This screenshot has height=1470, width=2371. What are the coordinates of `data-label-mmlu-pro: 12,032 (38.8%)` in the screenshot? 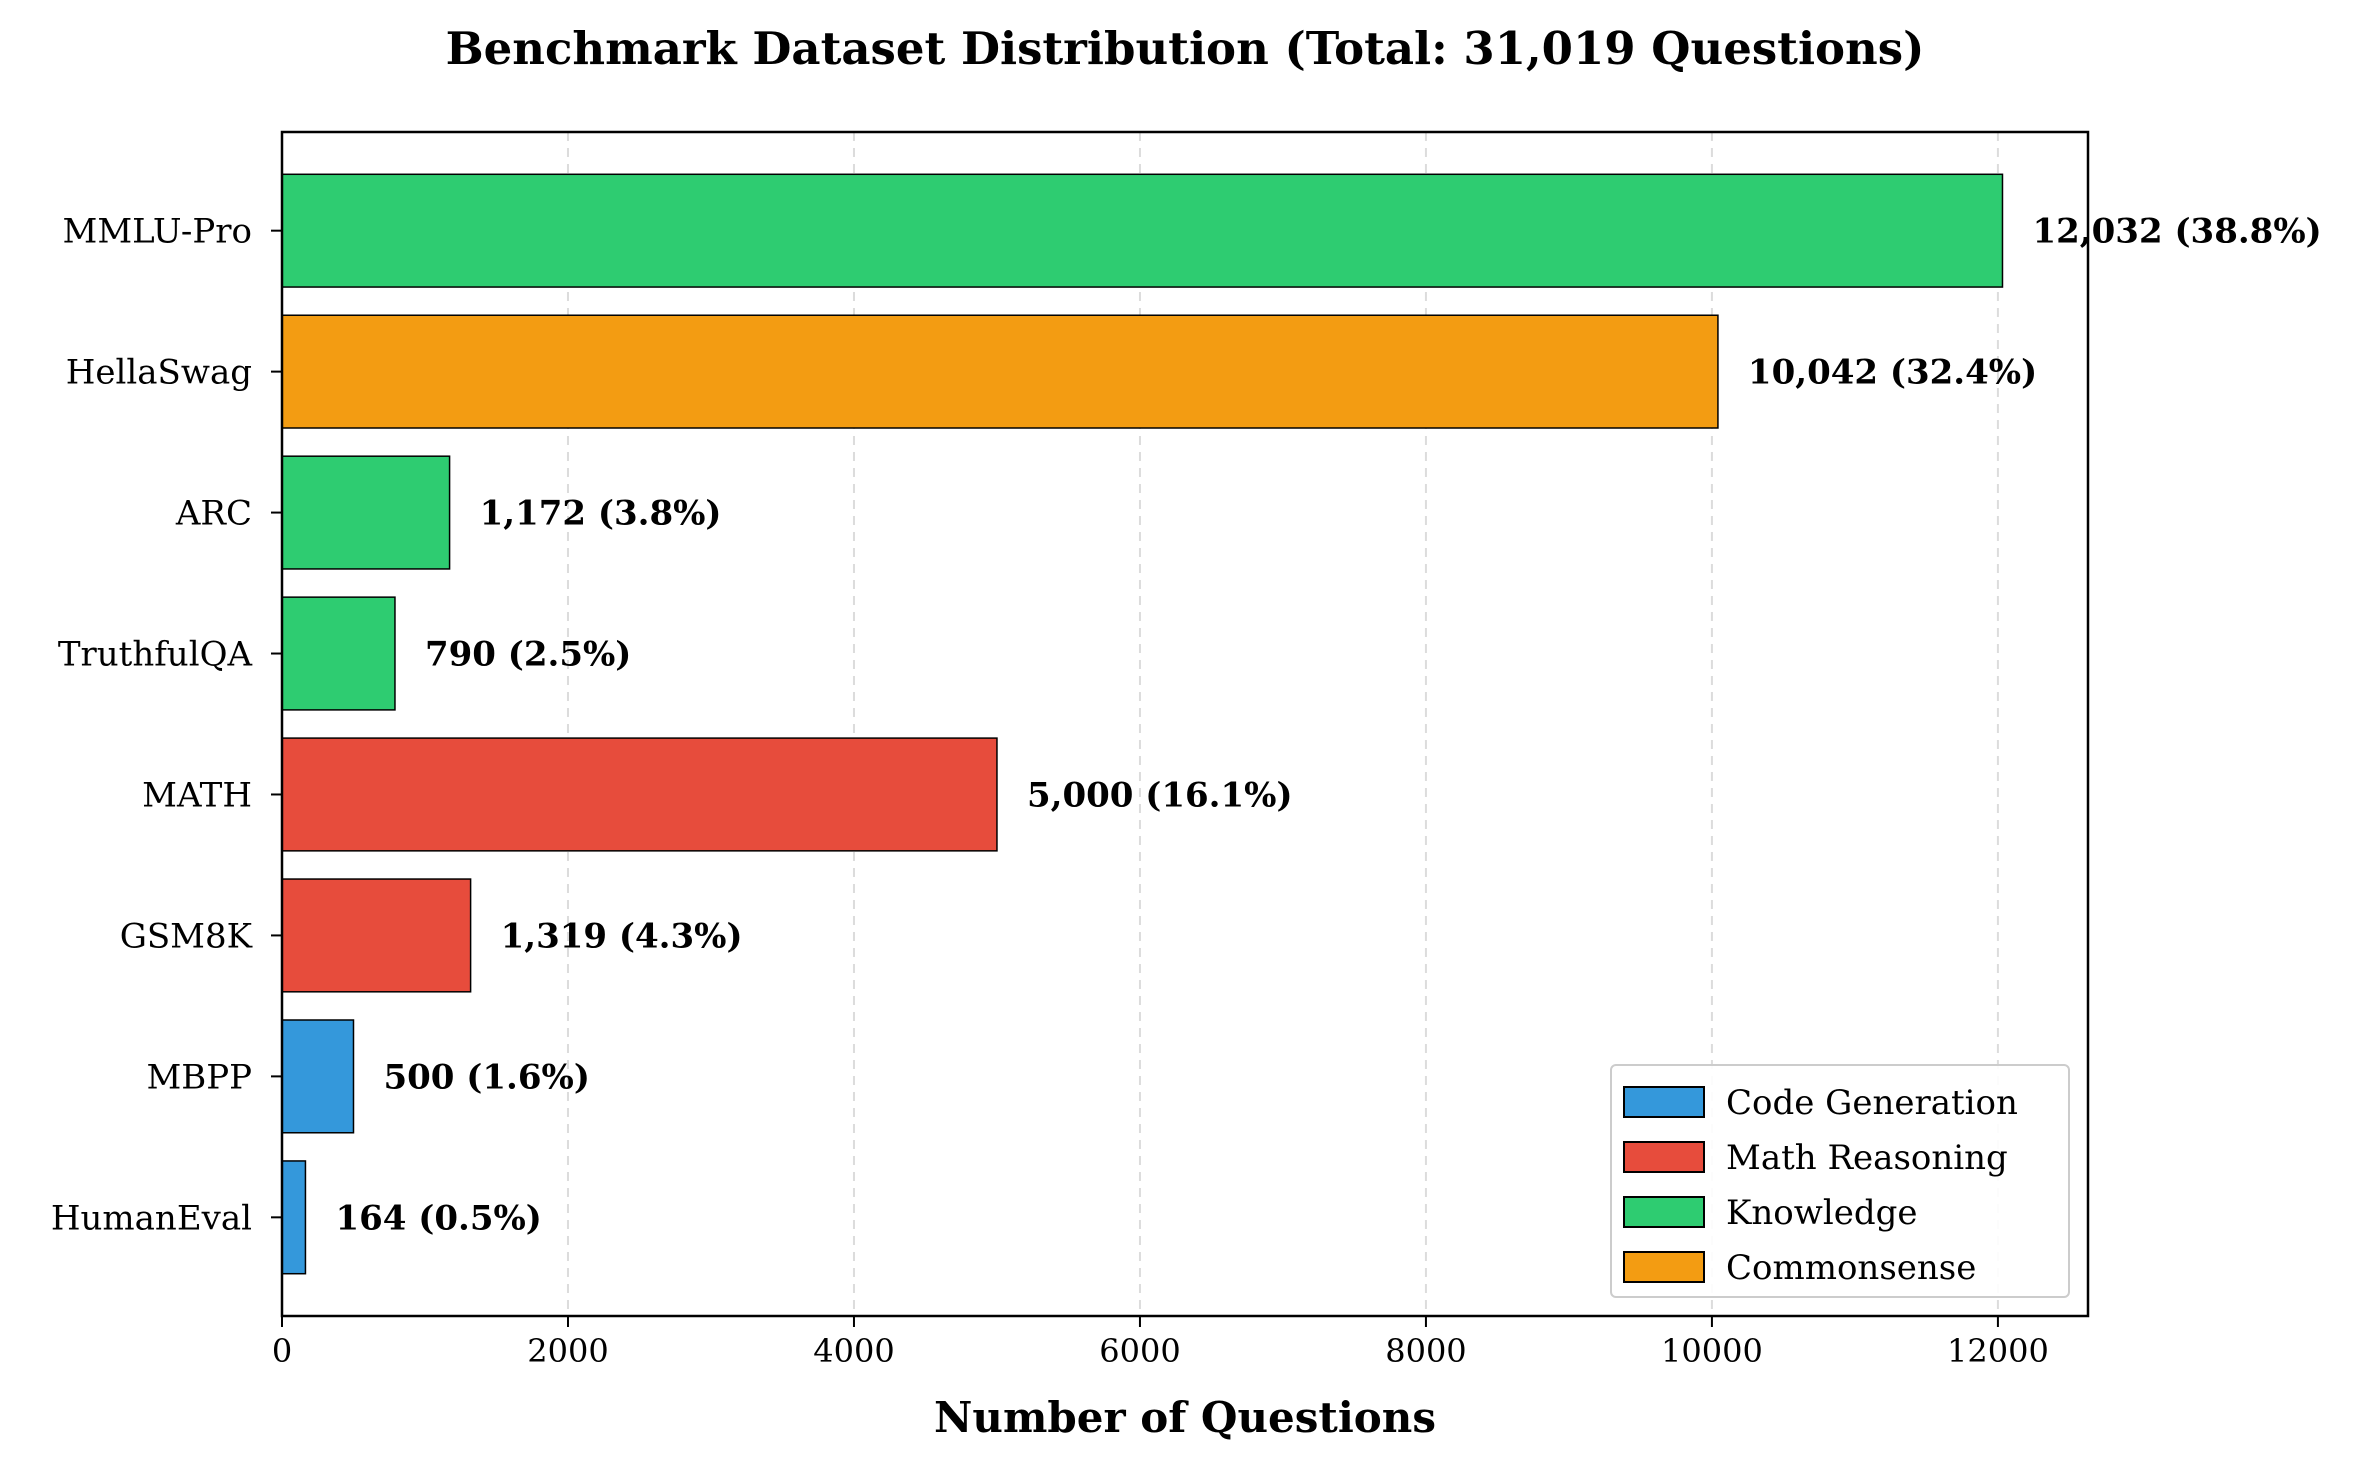 It's located at (2176, 232).